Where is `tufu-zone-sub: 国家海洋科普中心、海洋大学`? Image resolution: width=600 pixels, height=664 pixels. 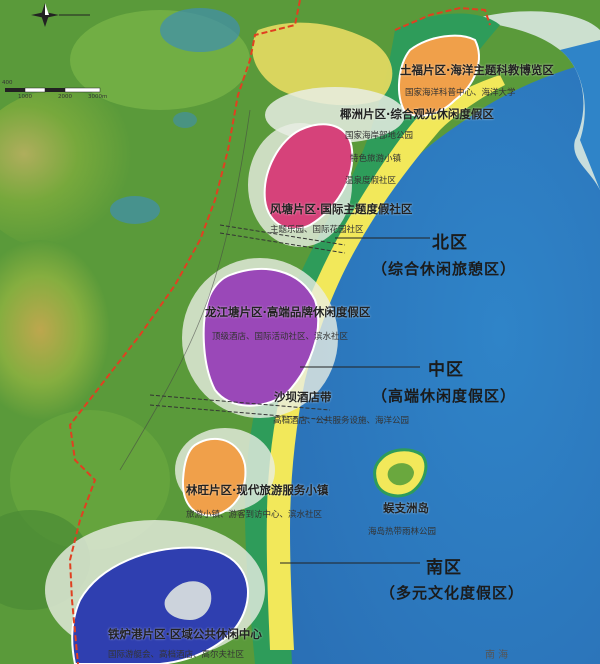
tufu-zone-sub: 国家海洋科普中心、海洋大学 is located at coordinates (460, 93).